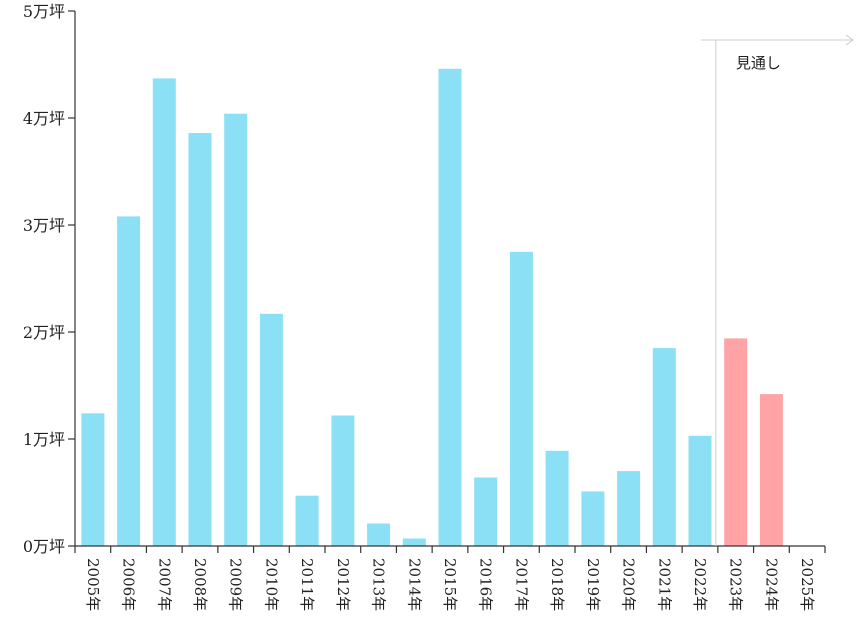  What do you see at coordinates (414, 584) in the screenshot?
I see `x-tick-label: 2014年` at bounding box center [414, 584].